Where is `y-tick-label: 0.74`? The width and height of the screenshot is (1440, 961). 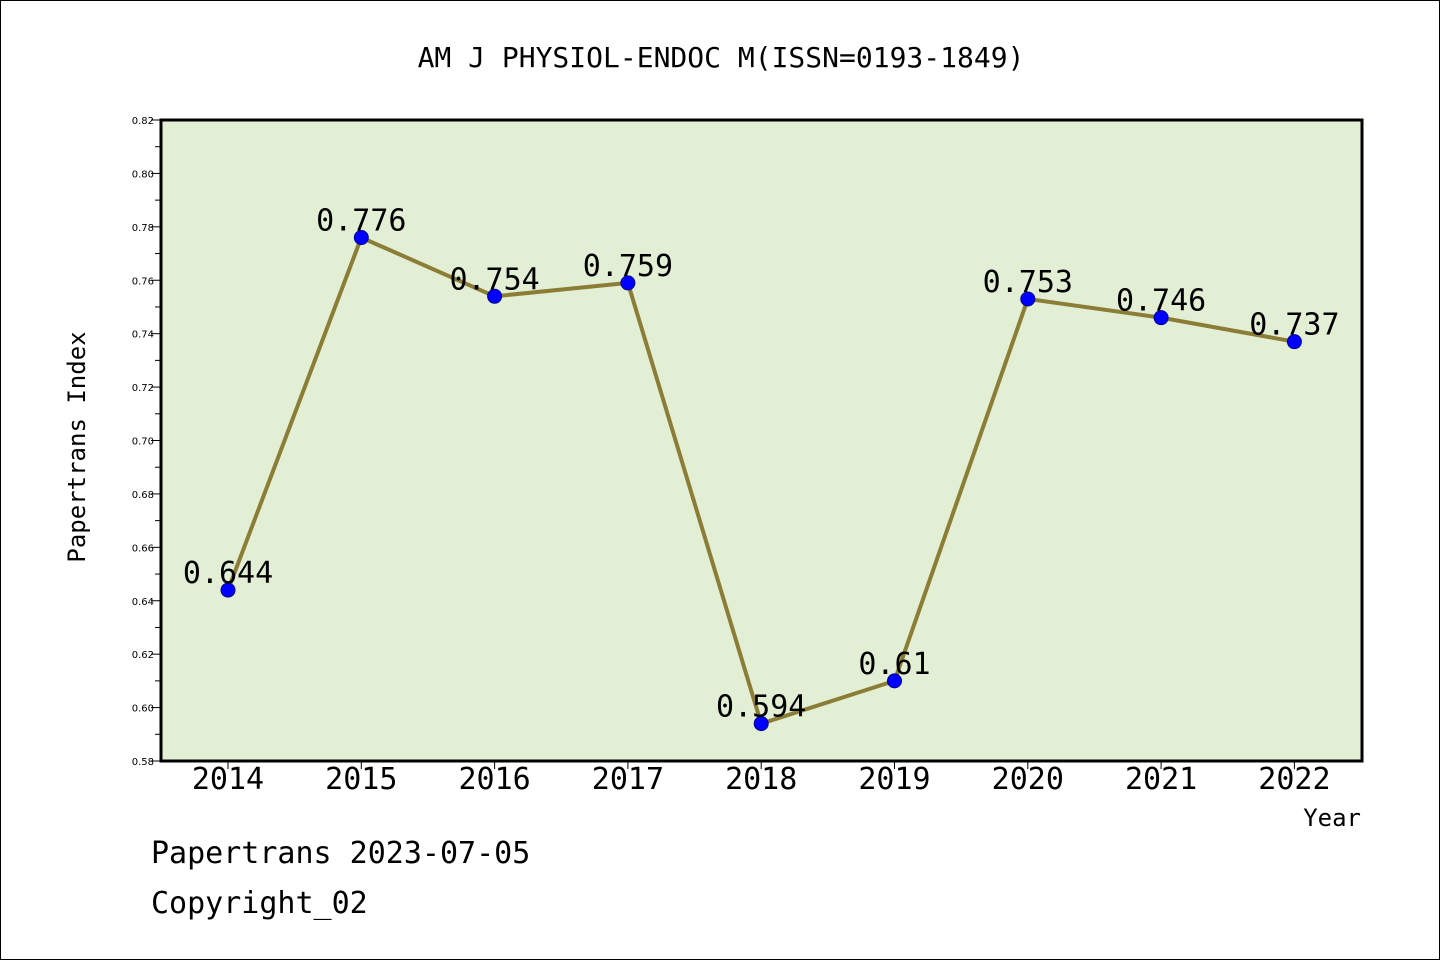
y-tick-label: 0.74 is located at coordinates (143, 335).